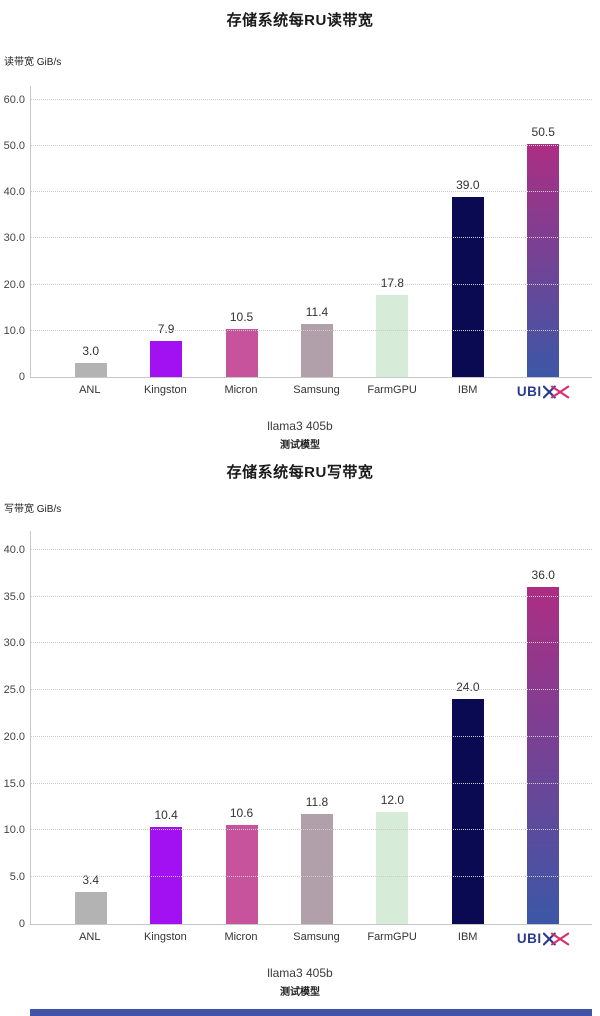  Describe the element at coordinates (392, 282) in the screenshot. I see `bar-value-label: 17.8` at that location.